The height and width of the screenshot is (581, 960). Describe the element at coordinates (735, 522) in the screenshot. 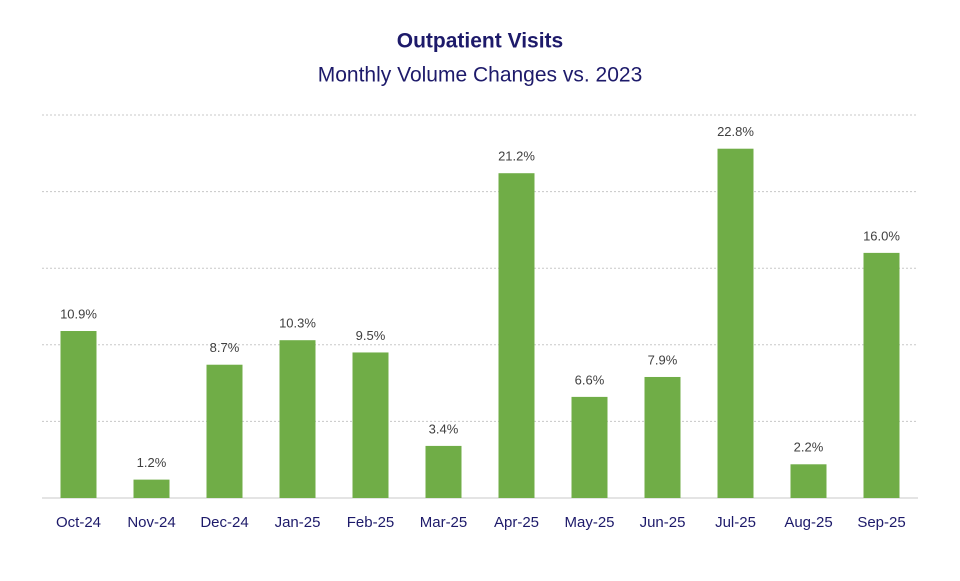

I see `x-tick-label: Jul-25` at that location.